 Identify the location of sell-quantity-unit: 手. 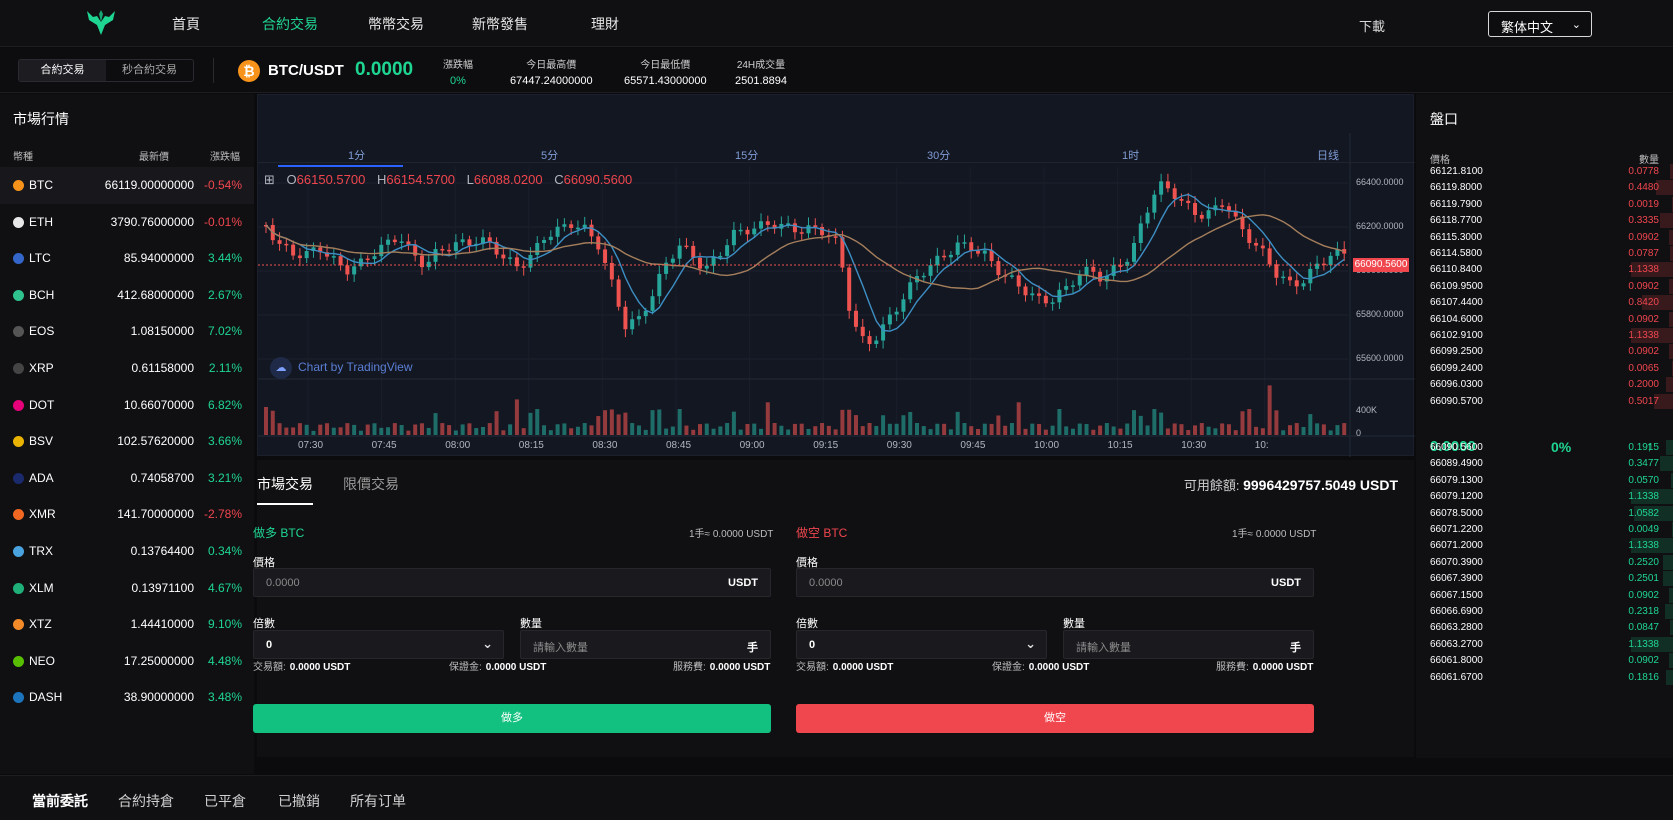
(1295, 648).